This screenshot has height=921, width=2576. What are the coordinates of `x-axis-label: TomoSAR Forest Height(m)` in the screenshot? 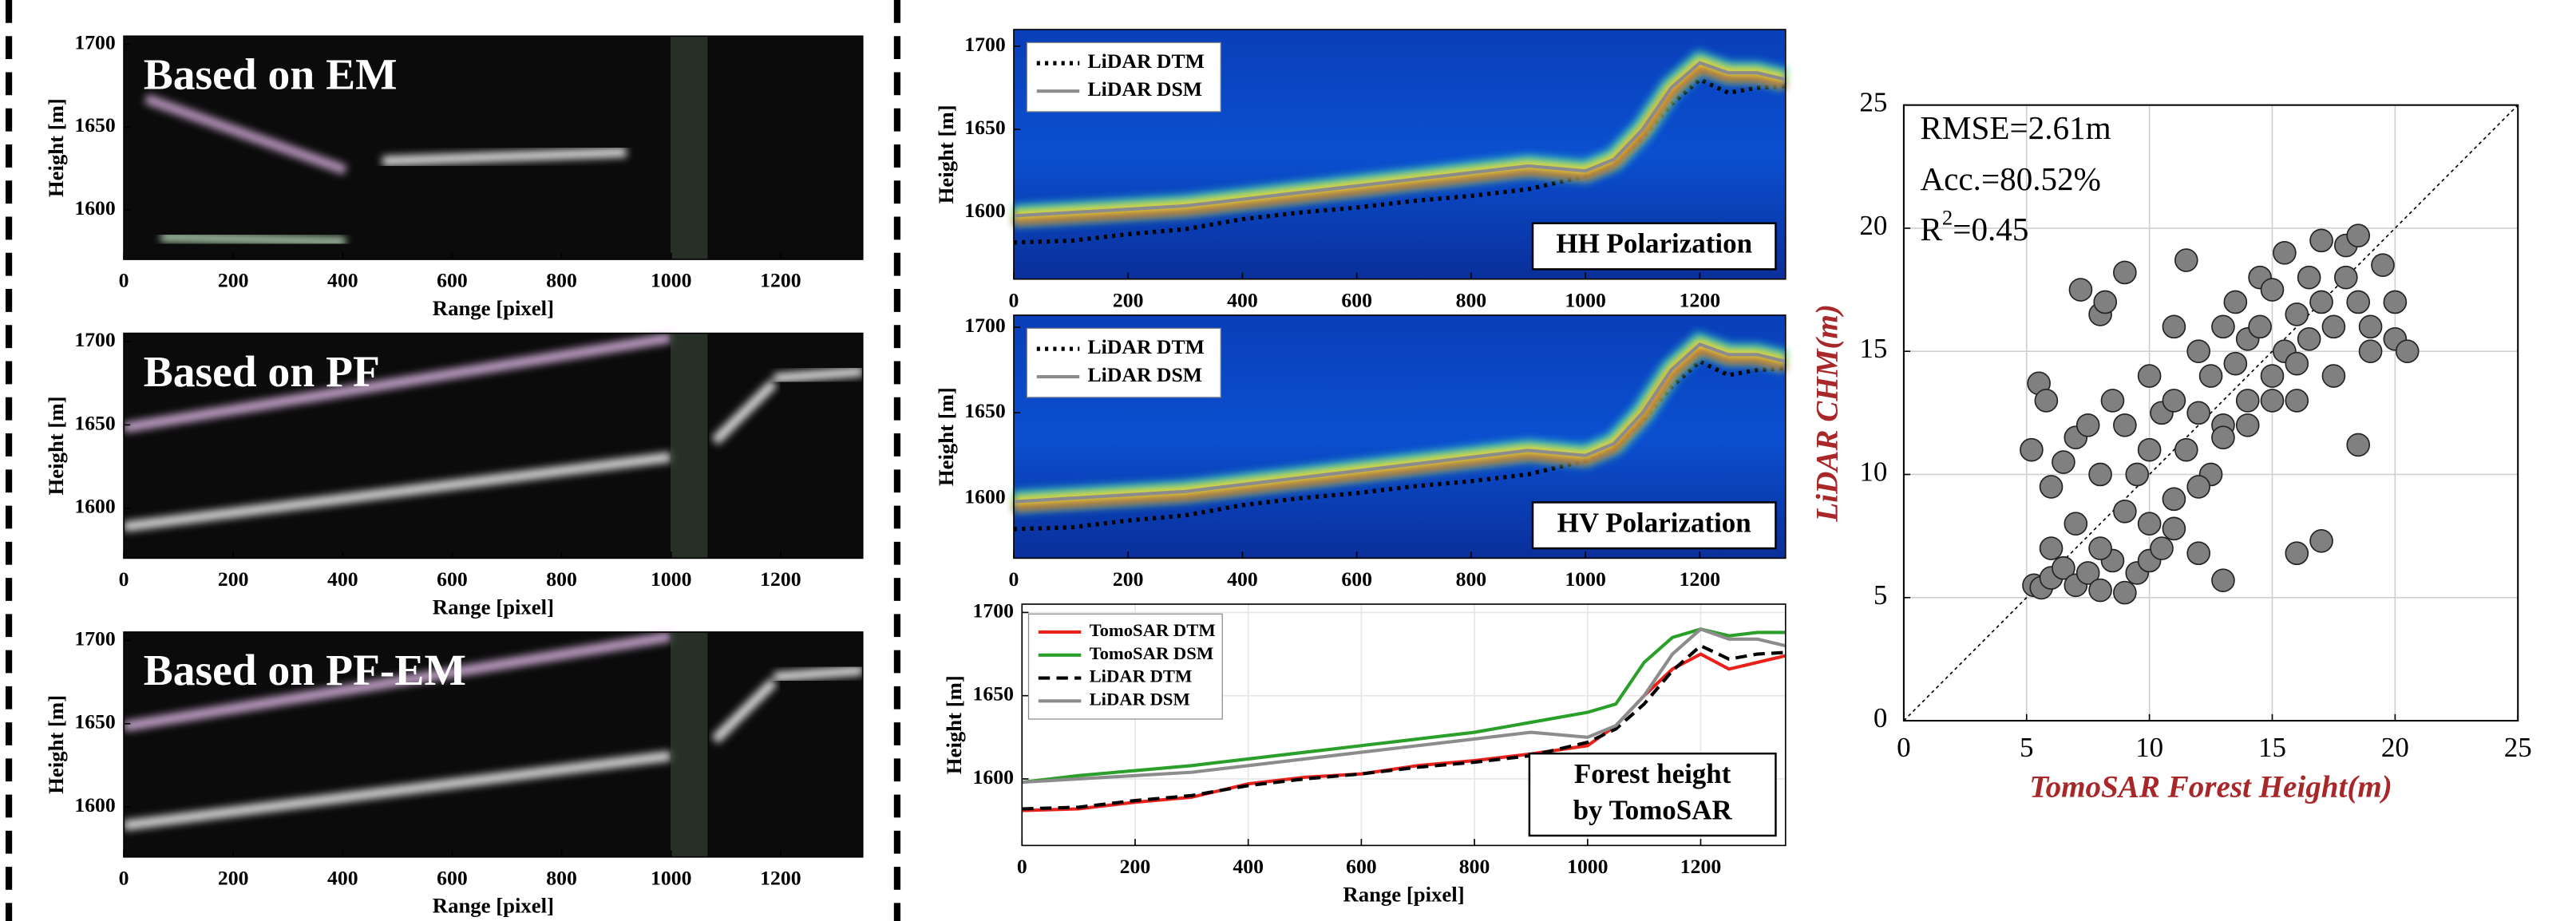 It's located at (2210, 786).